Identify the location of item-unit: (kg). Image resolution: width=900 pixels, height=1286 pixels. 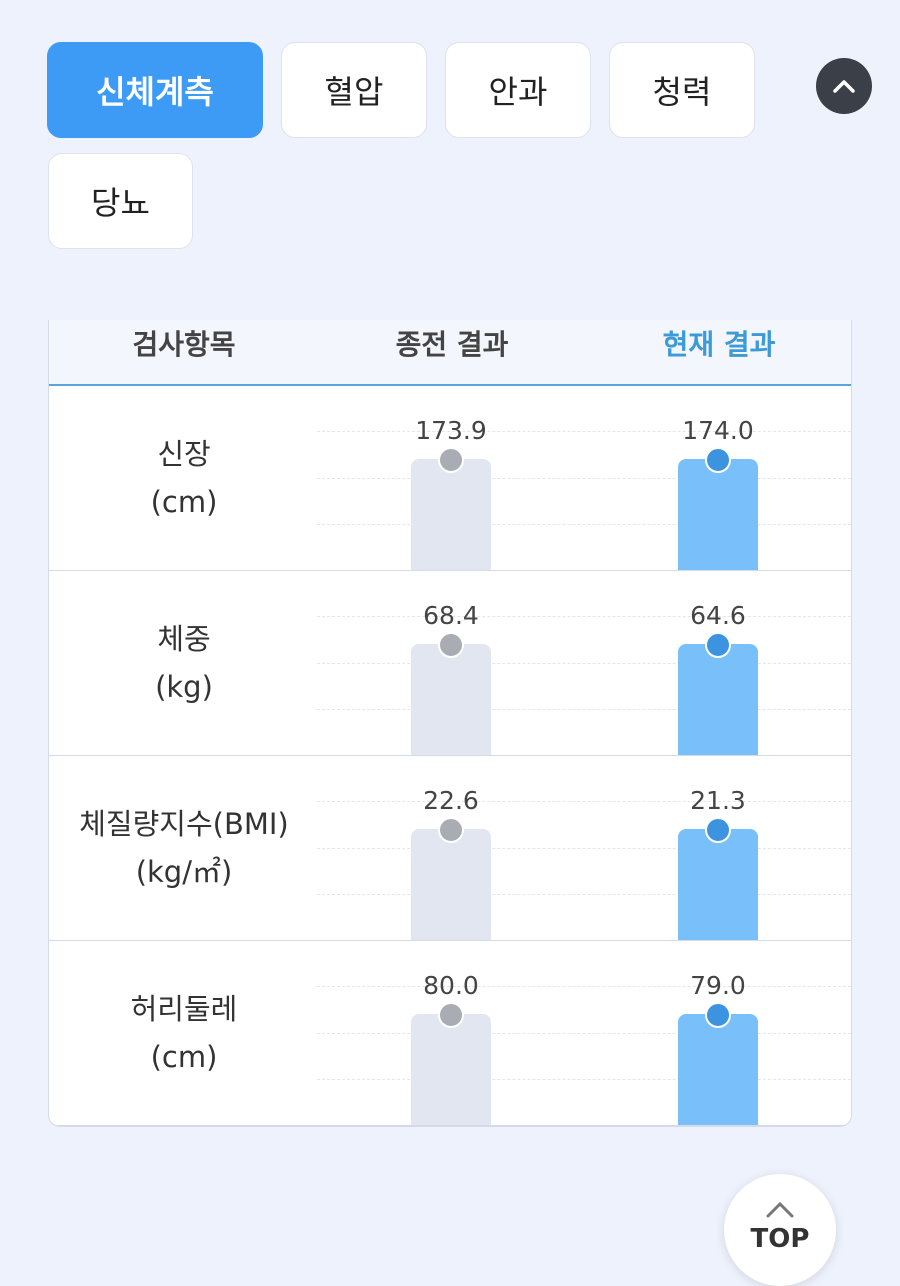
(184, 687).